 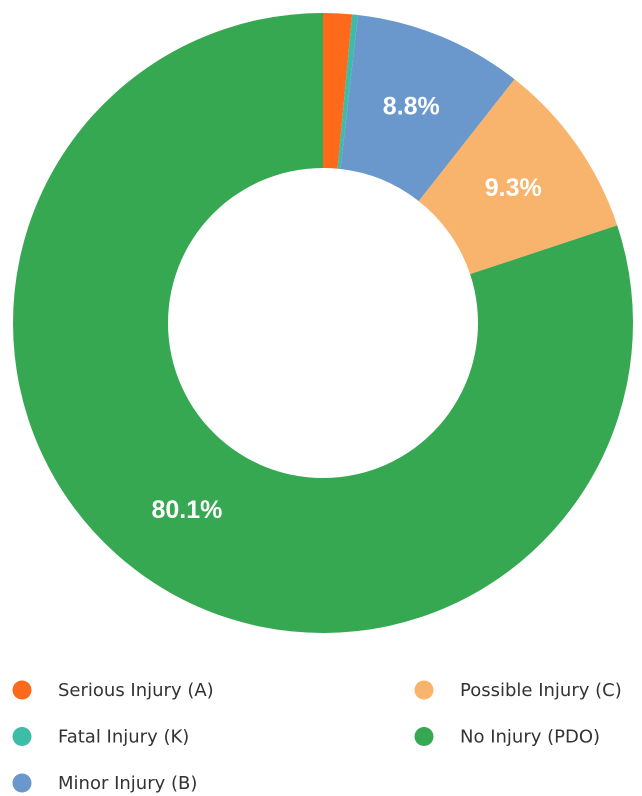 I want to click on legend-label: Serious Injury (A), so click(x=136, y=690).